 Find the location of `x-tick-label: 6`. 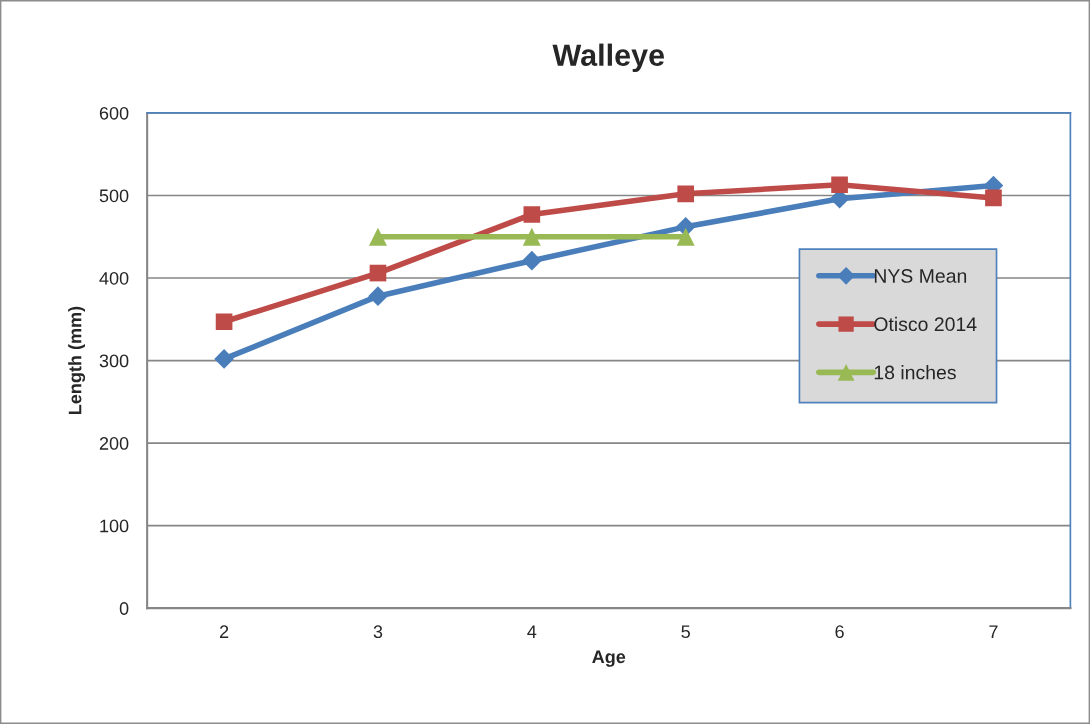

x-tick-label: 6 is located at coordinates (839, 632).